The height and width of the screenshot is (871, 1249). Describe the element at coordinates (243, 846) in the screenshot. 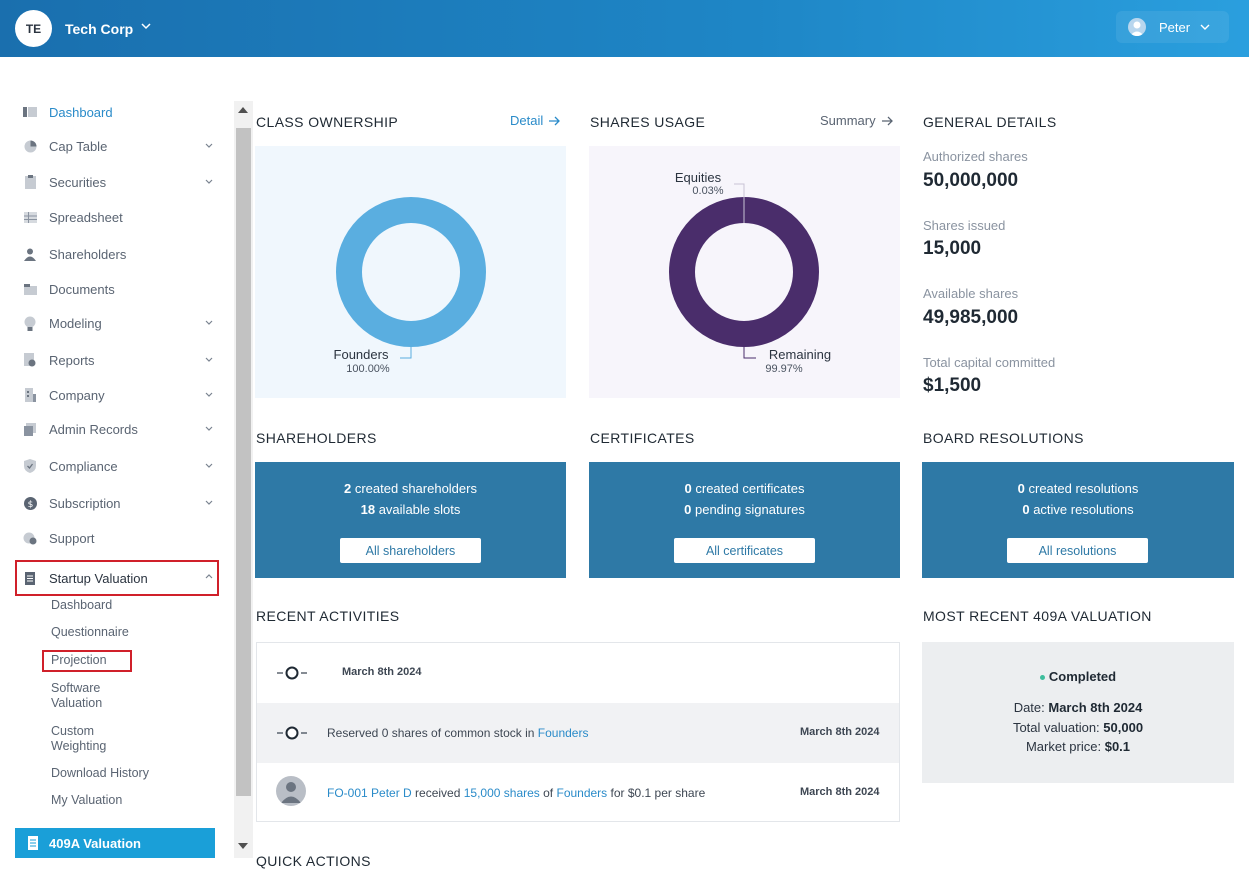

I see `scroll-down-arrow-icon` at that location.